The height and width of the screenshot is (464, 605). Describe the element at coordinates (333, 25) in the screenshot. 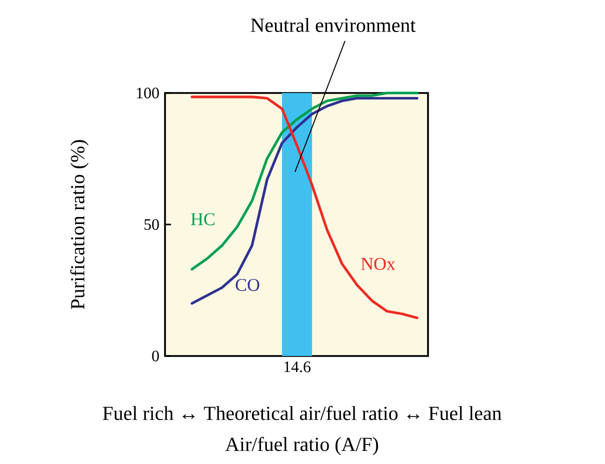

I see `text: Neutral environment` at that location.